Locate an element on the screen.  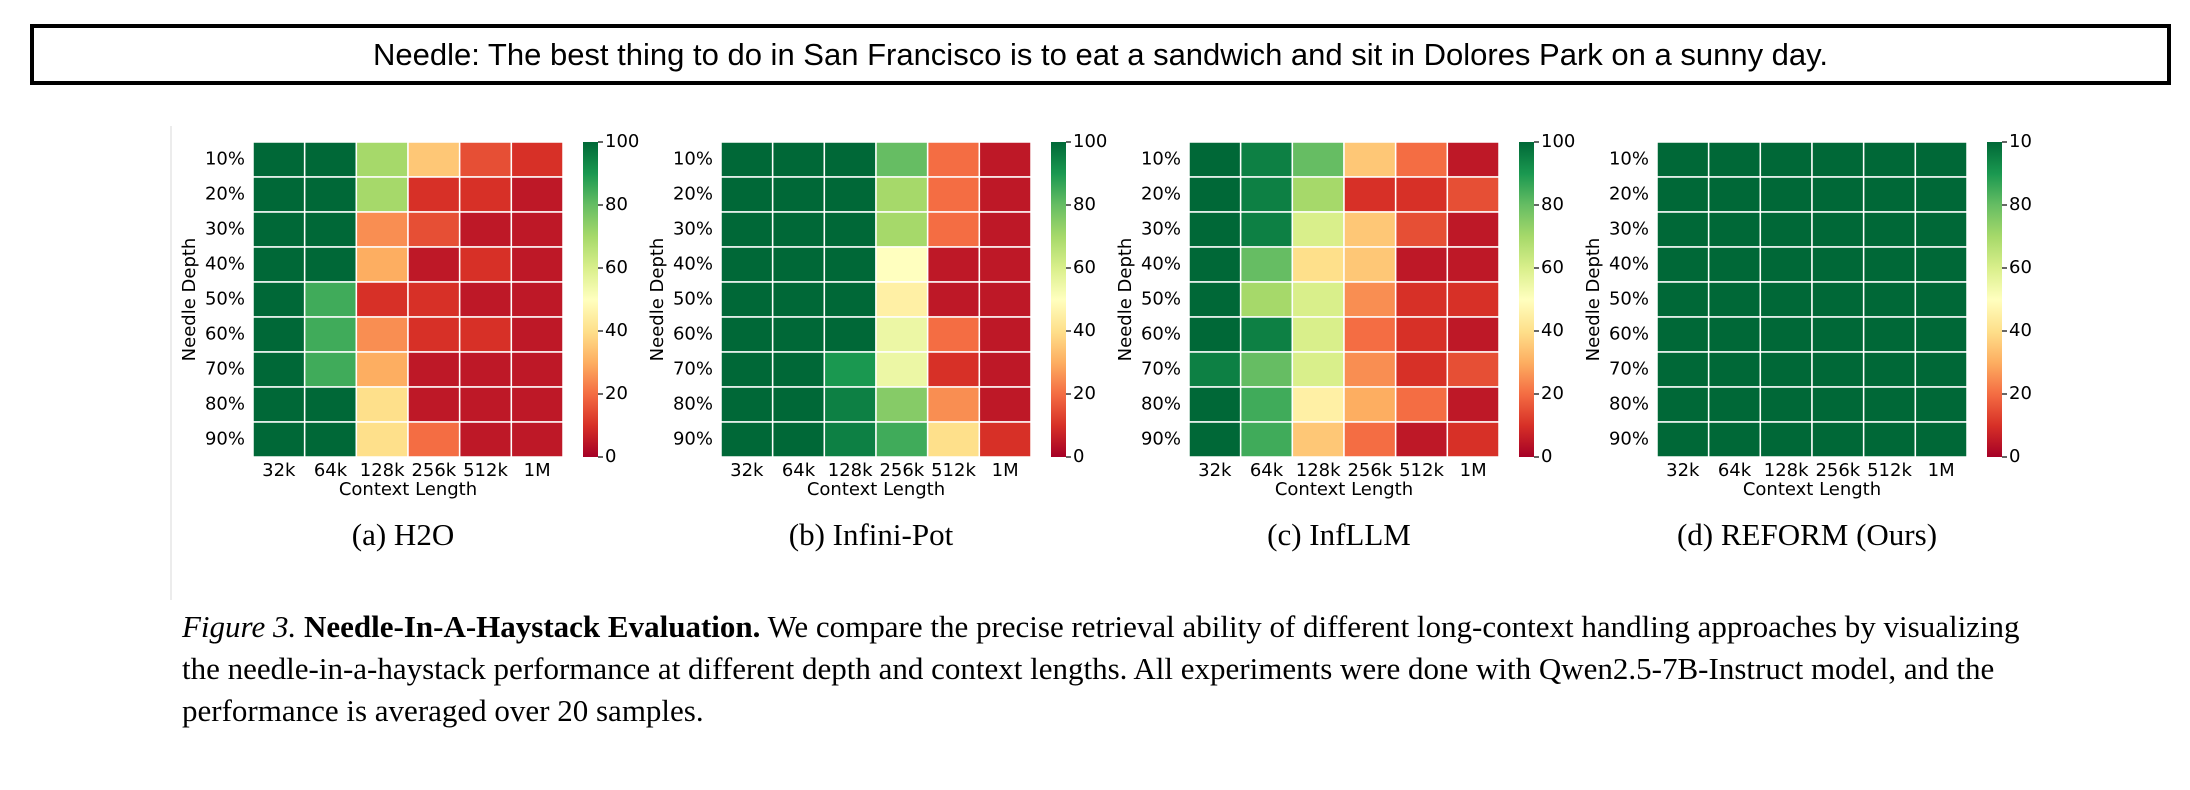
x-tick-label: 32k is located at coordinates (279, 470).